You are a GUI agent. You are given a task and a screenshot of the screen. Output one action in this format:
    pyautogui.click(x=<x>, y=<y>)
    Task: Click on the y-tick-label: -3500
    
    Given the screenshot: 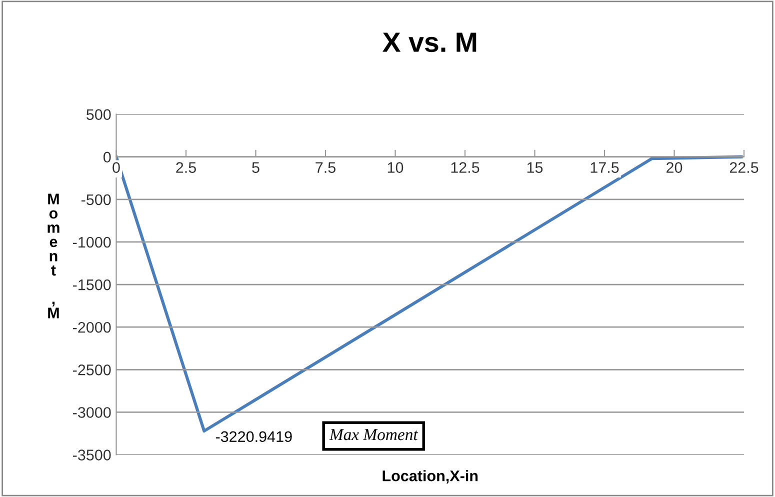 What is the action you would take?
    pyautogui.click(x=91, y=455)
    